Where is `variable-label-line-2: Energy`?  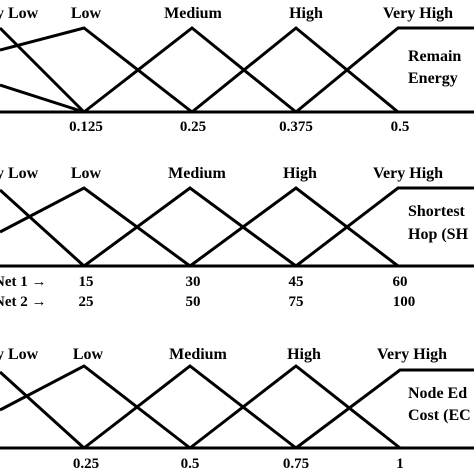
variable-label-line-2: Energy is located at coordinates (433, 78).